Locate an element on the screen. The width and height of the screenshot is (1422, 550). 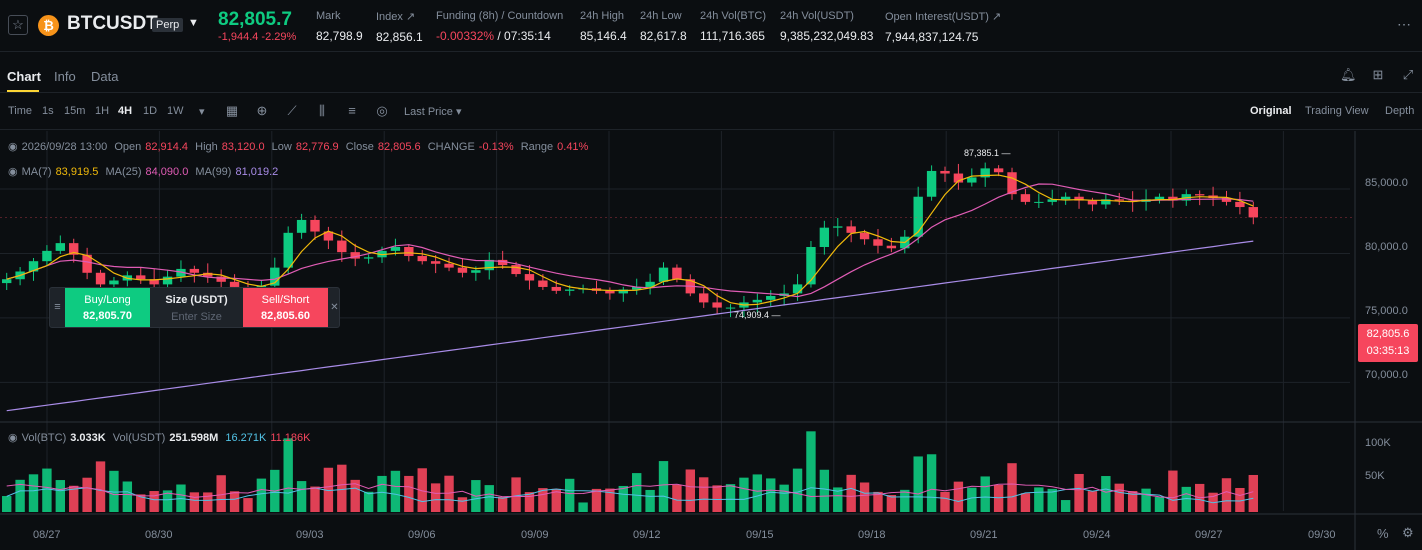
close-icon: ✕ is located at coordinates (334, 307).